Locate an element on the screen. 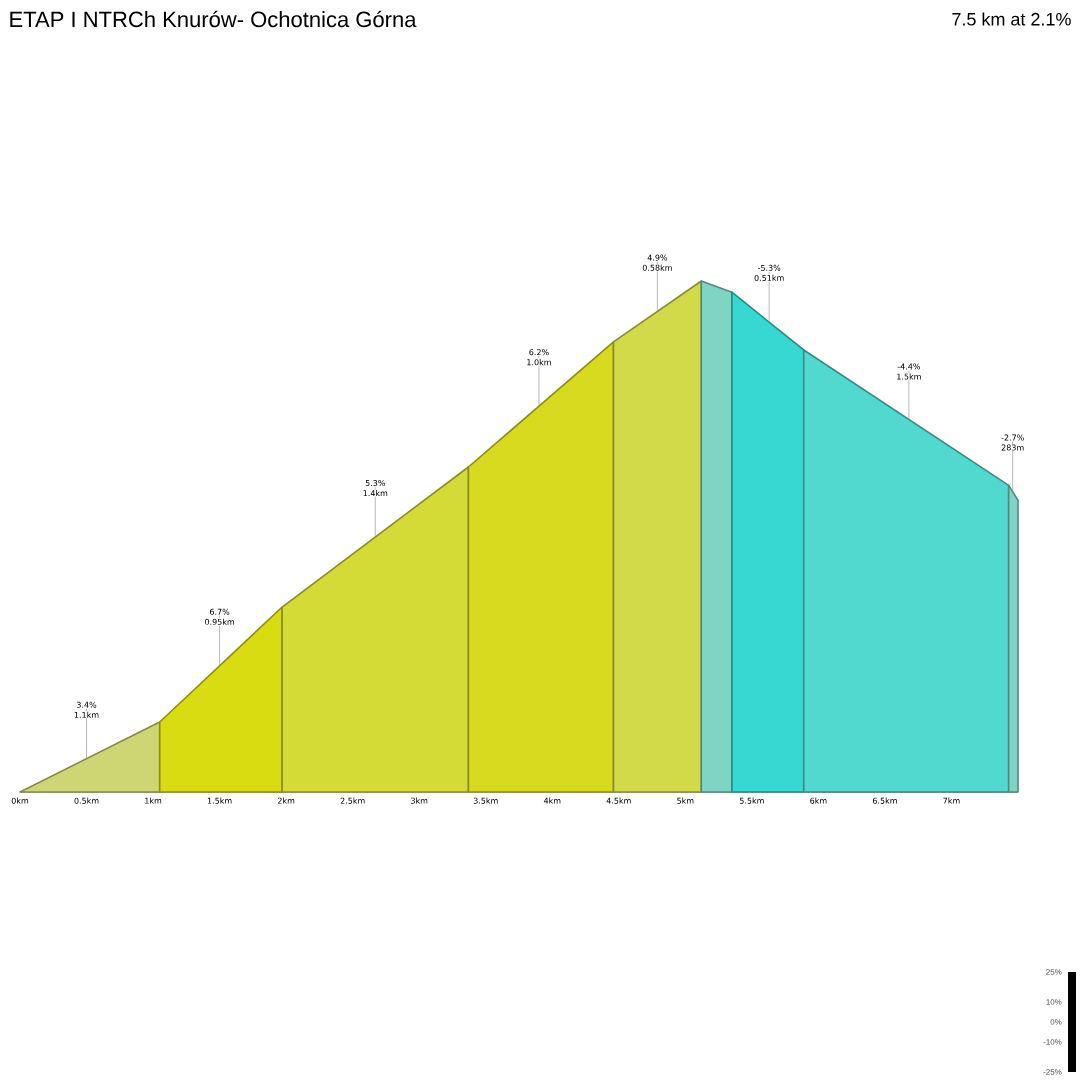  x-tick-label: 2km is located at coordinates (286, 800).